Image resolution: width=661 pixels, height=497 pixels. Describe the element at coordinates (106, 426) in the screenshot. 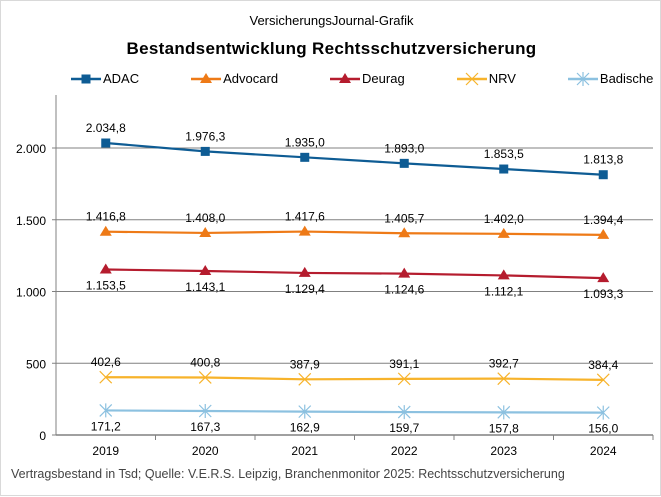

I see `data-label: 171,2` at that location.